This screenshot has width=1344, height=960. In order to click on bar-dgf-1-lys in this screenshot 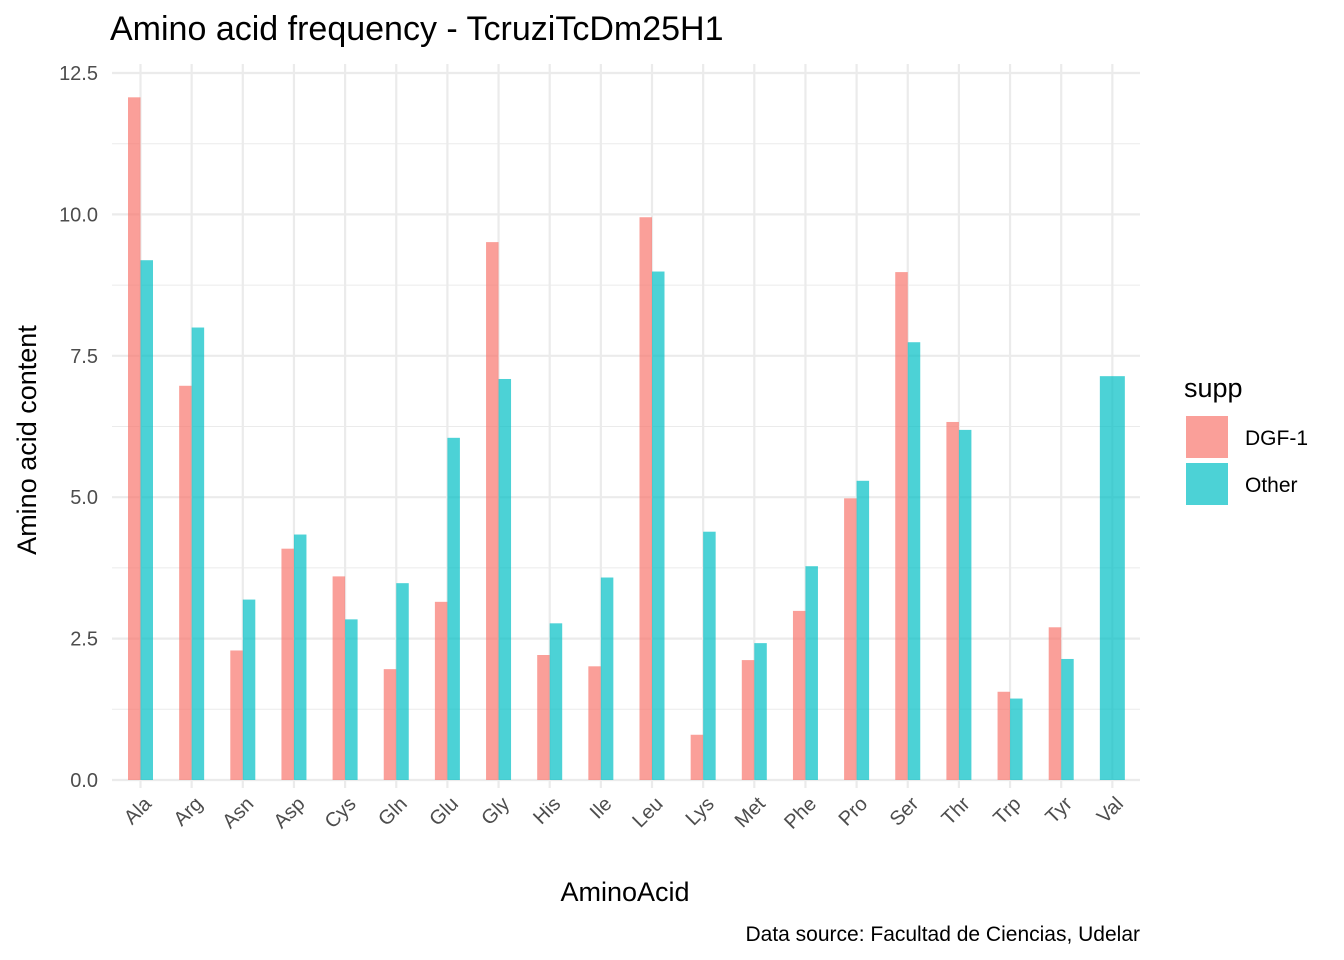, I will do `click(697, 757)`.